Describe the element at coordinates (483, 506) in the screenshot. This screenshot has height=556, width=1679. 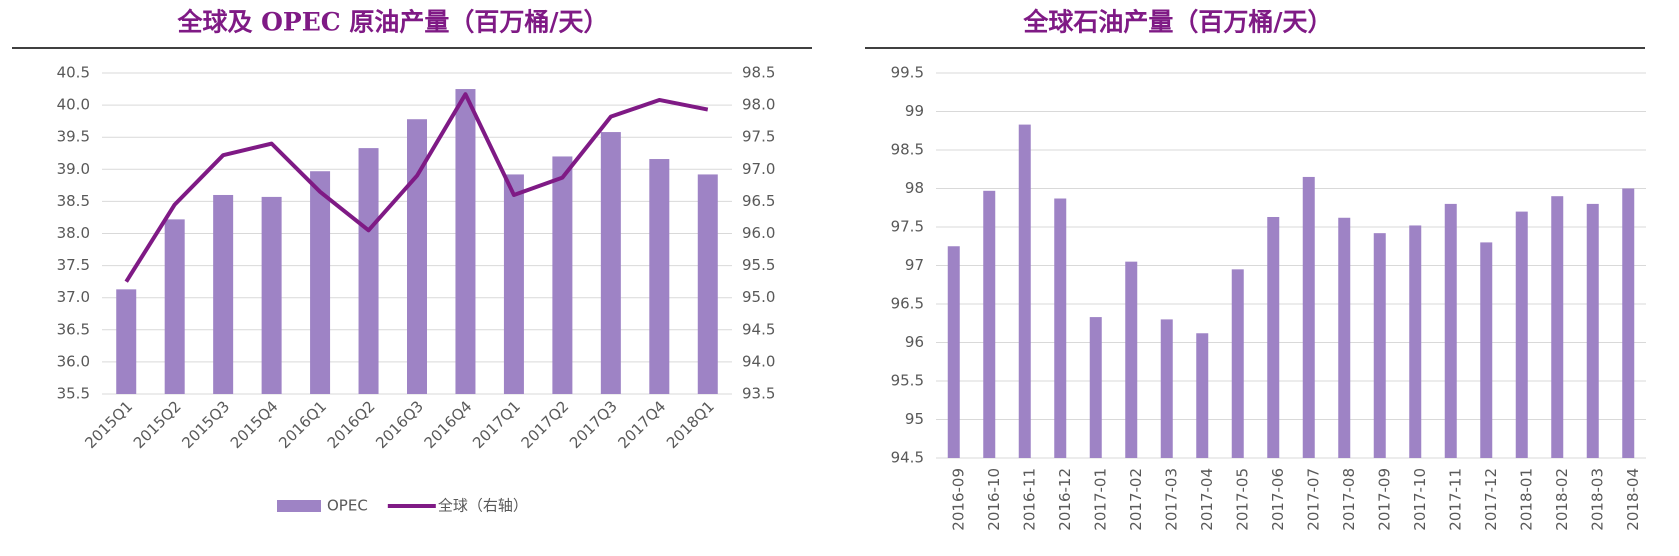
I see `legend-label: 全球（右轴）` at that location.